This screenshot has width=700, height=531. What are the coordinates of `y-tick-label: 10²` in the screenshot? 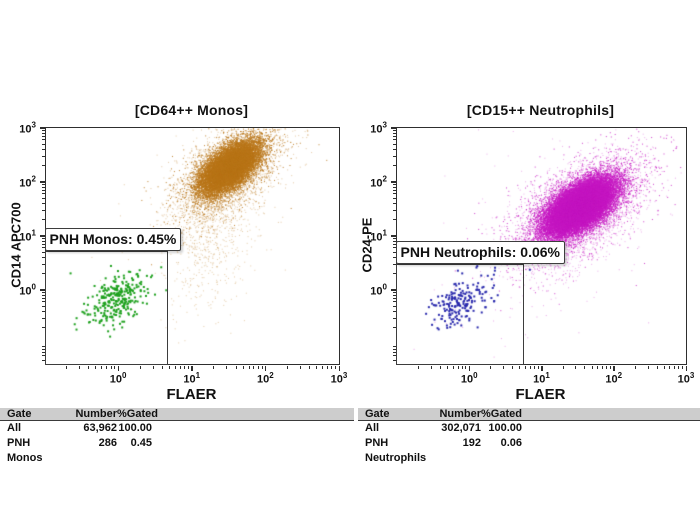 It's located at (378, 182).